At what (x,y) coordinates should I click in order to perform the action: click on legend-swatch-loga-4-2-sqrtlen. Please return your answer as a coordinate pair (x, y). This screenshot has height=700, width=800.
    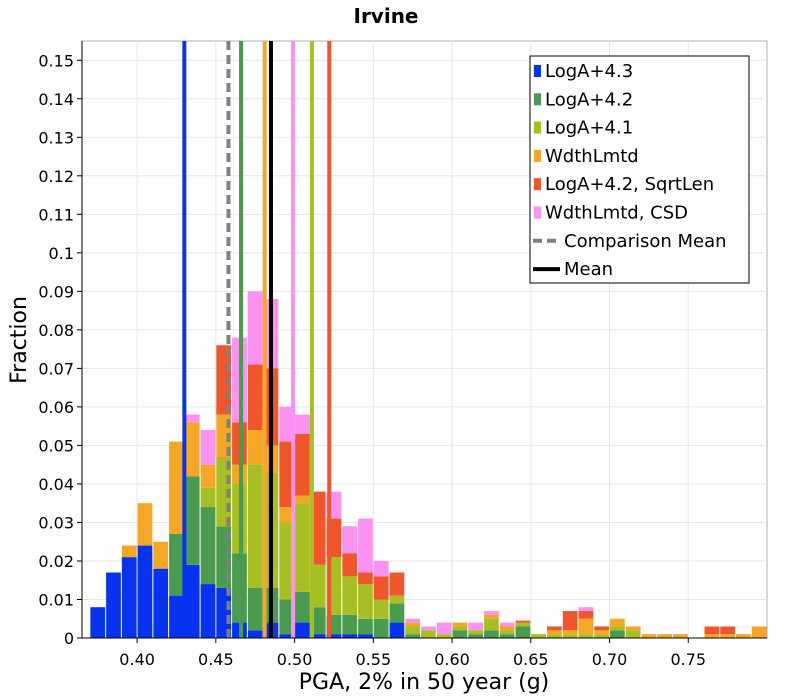
    Looking at the image, I should click on (537, 184).